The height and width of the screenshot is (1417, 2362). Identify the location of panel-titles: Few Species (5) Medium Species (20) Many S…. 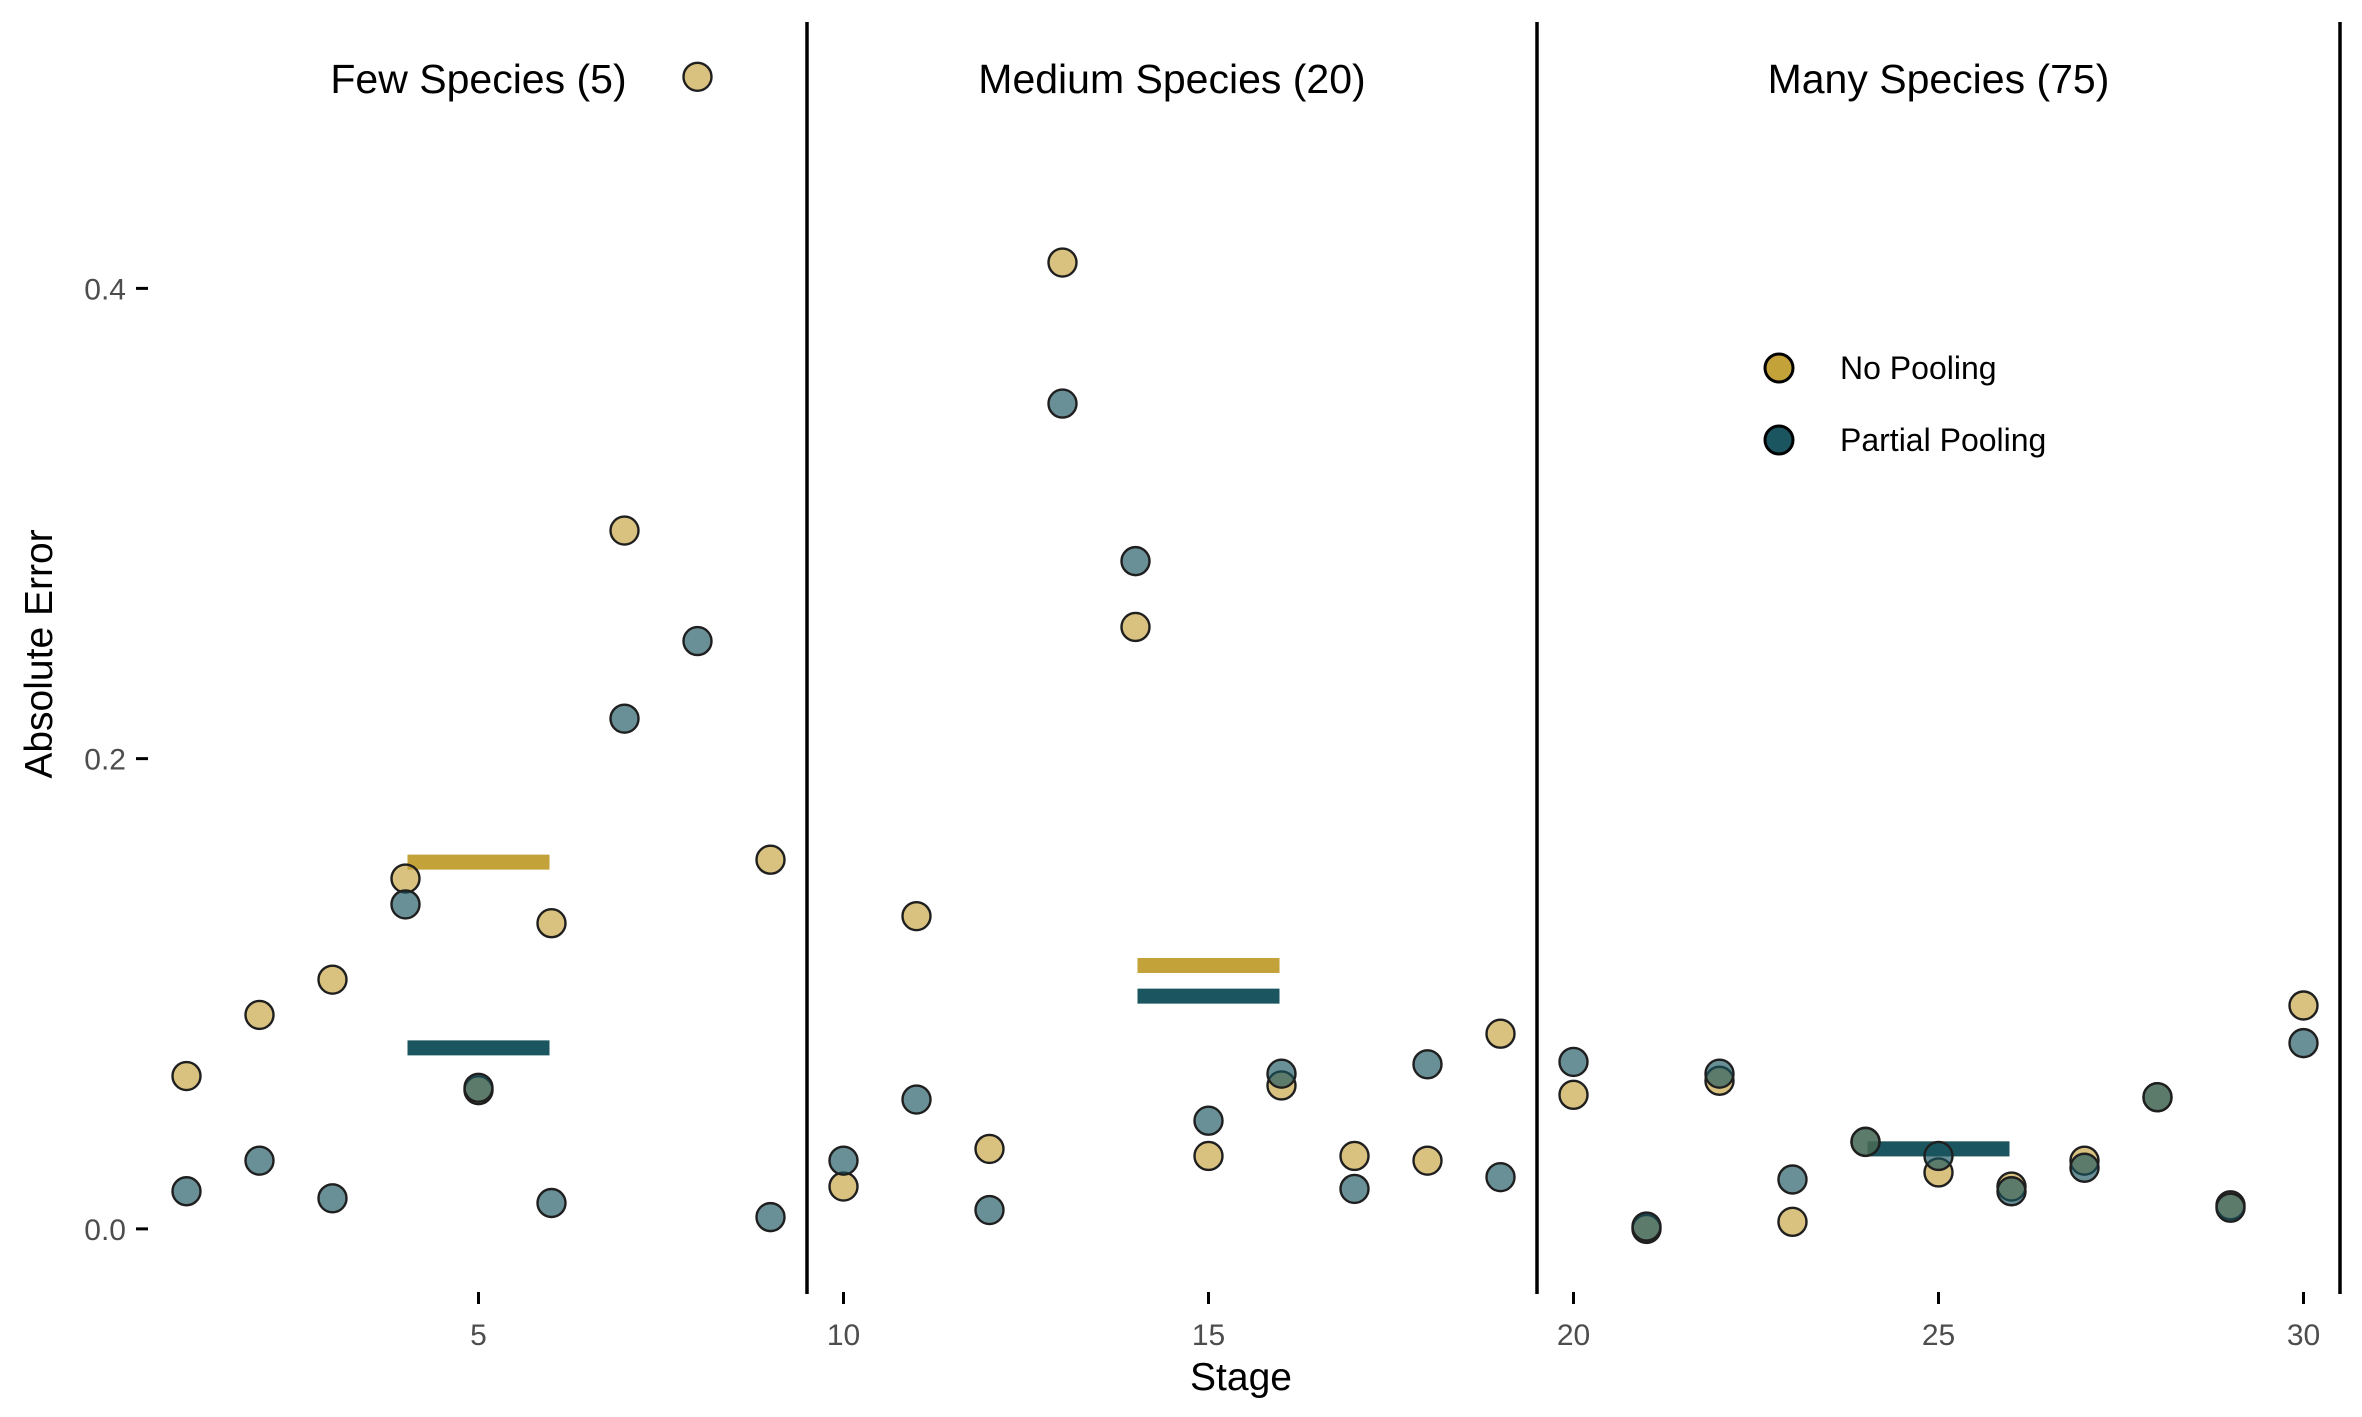
(1219, 79).